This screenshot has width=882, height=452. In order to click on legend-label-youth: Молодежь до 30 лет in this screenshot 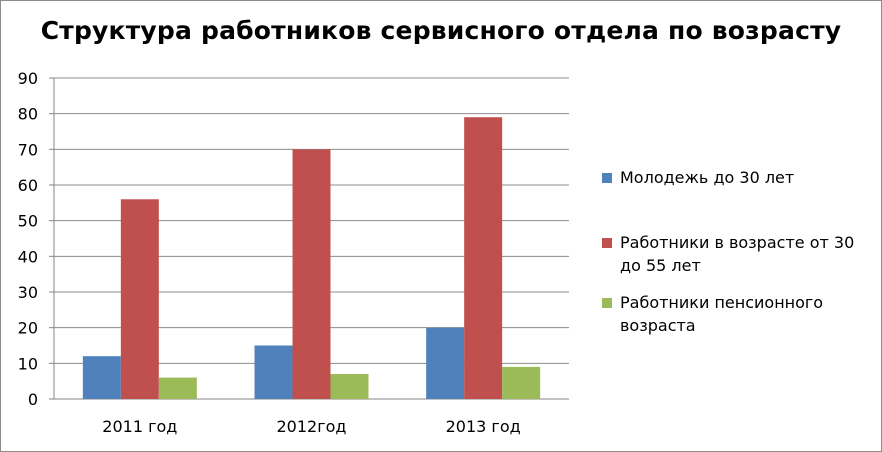, I will do `click(707, 177)`.